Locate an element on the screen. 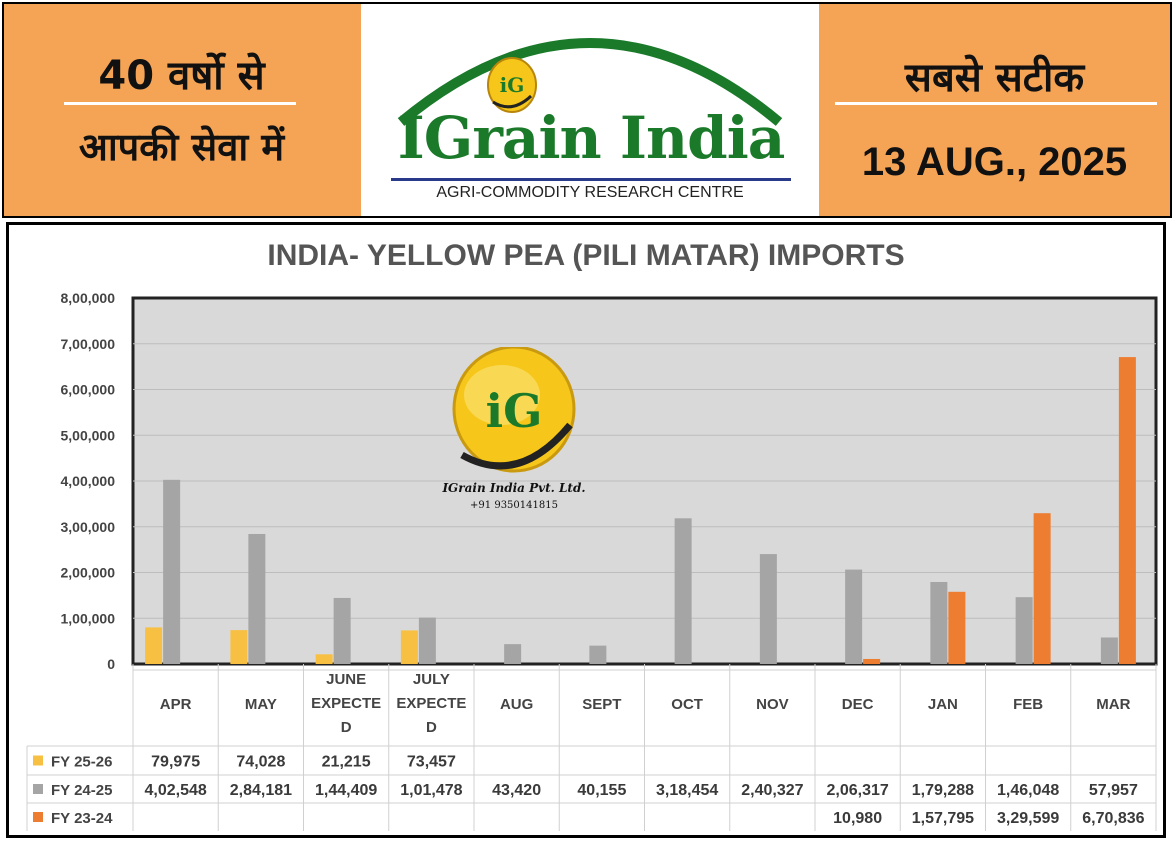  y-tick-label: 2,00,000 is located at coordinates (88, 573).